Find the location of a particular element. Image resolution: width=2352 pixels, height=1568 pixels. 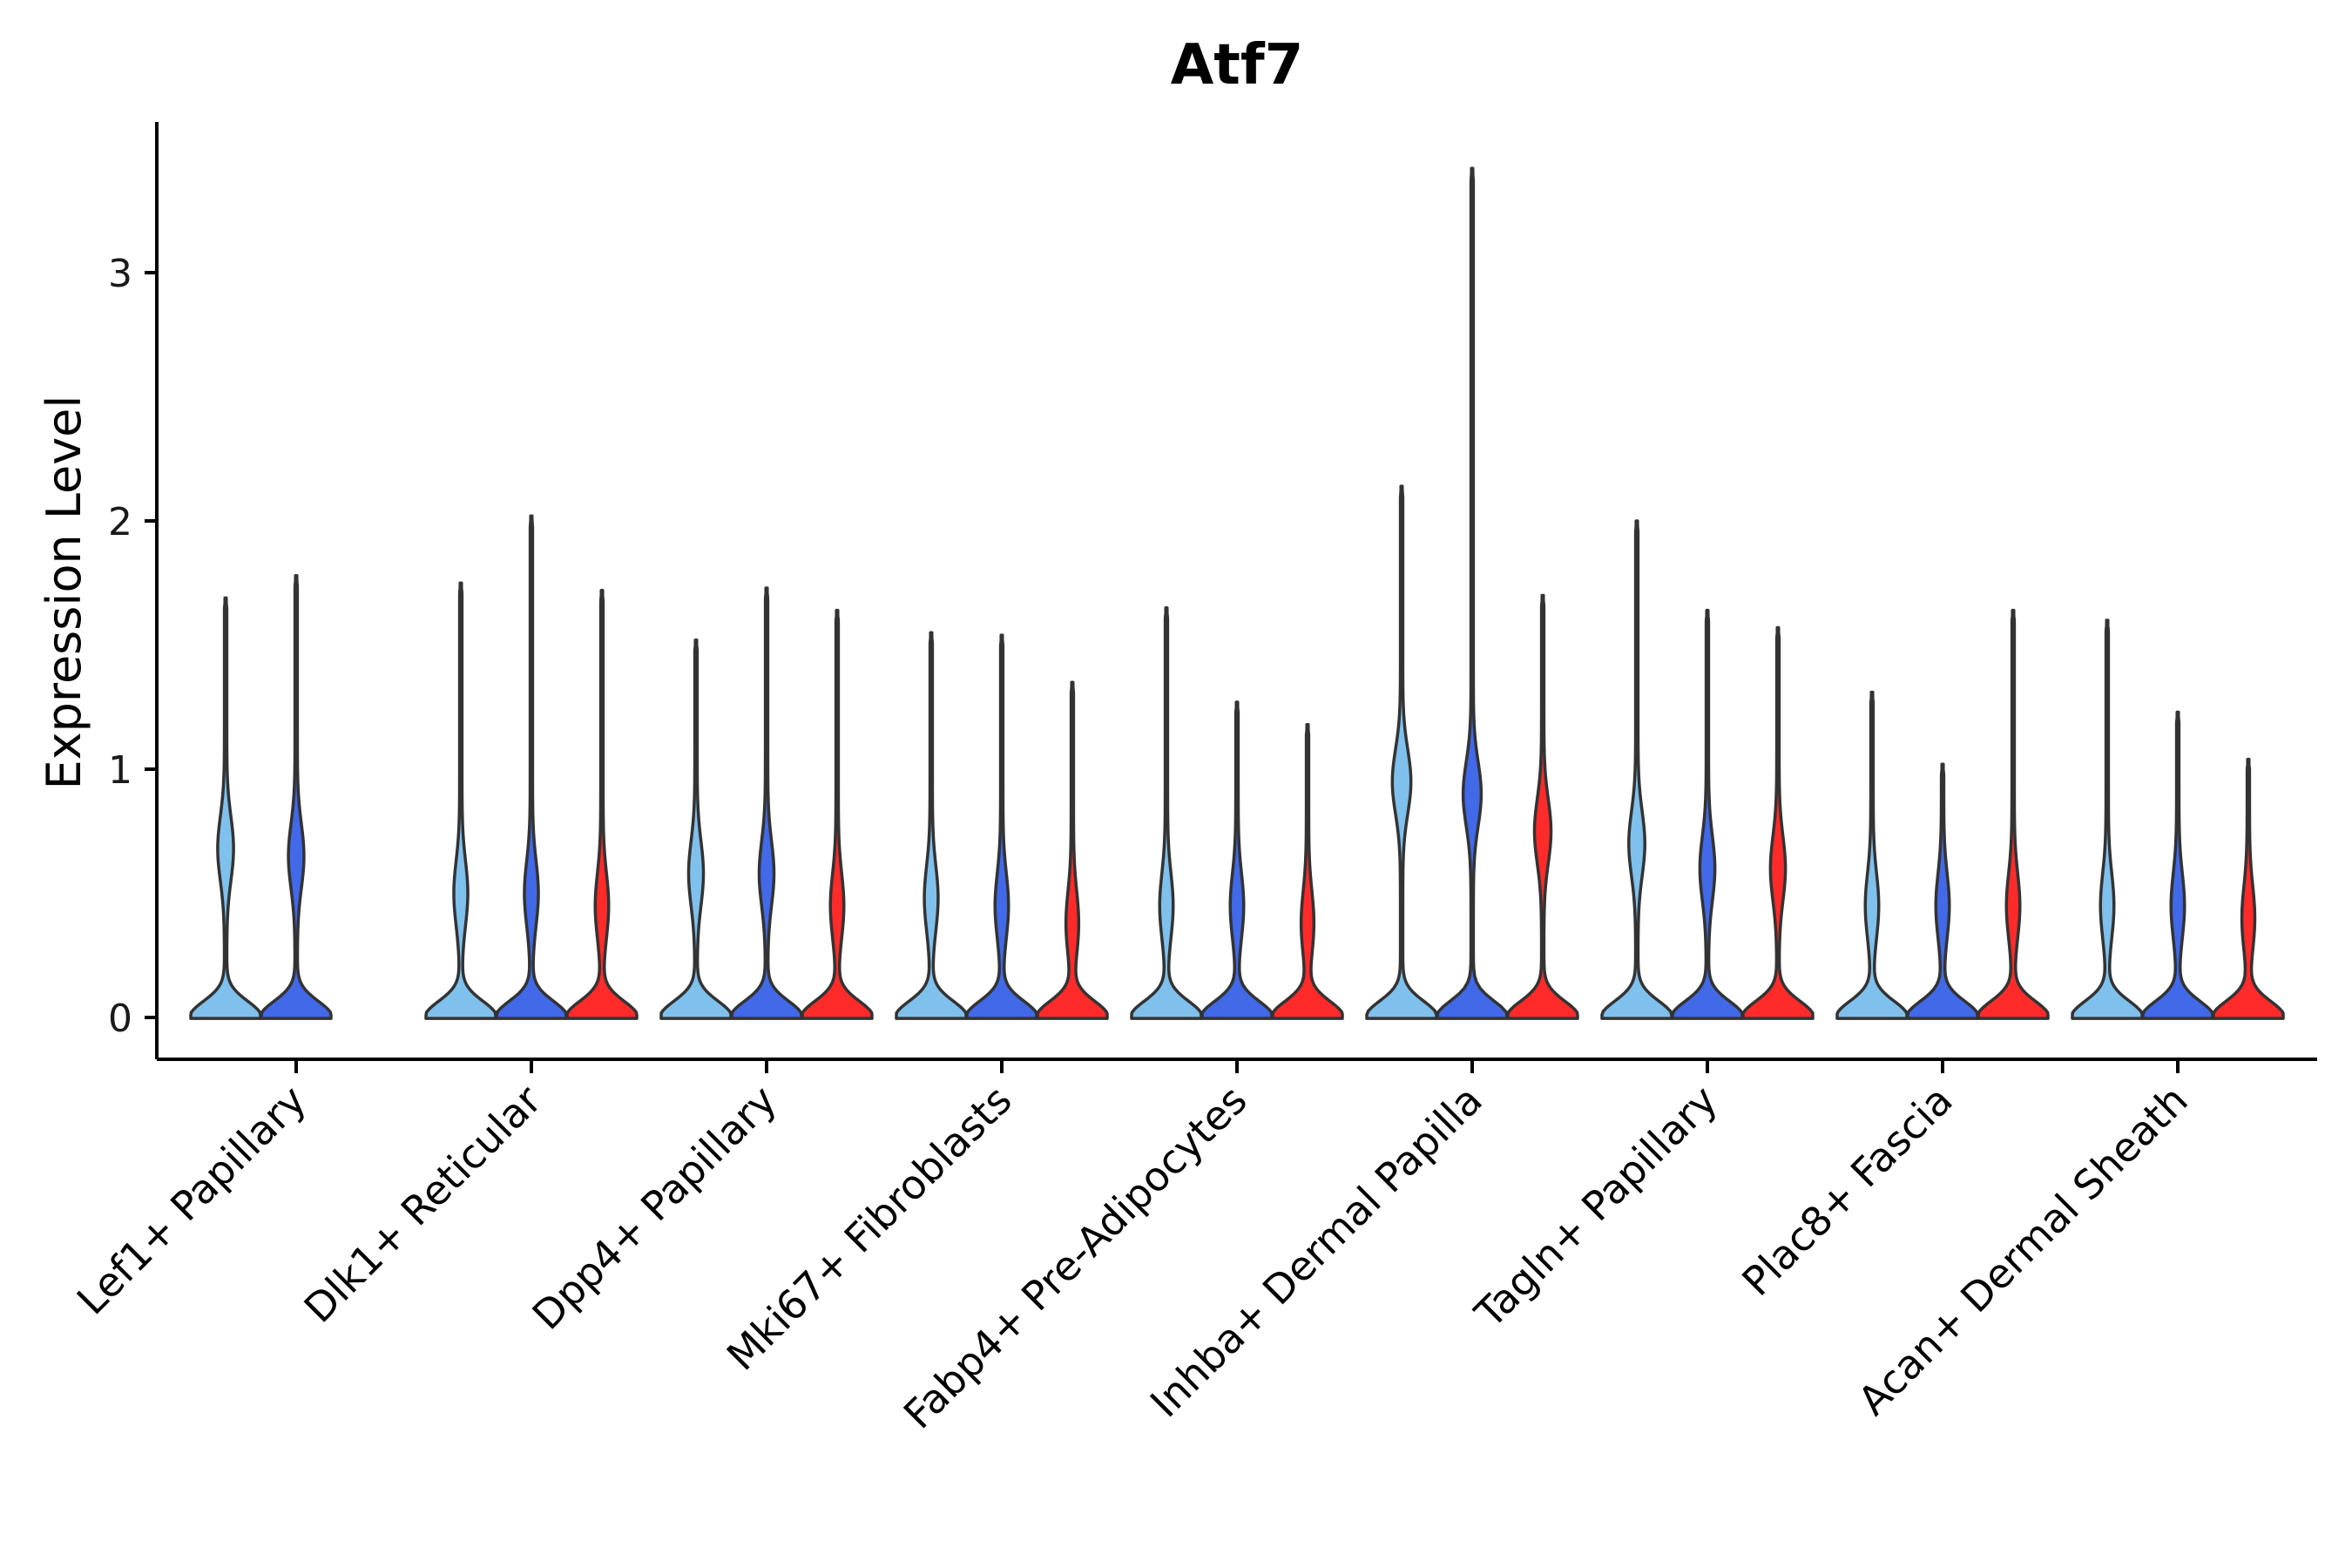

y-tick-label: 0 is located at coordinates (120, 1019).